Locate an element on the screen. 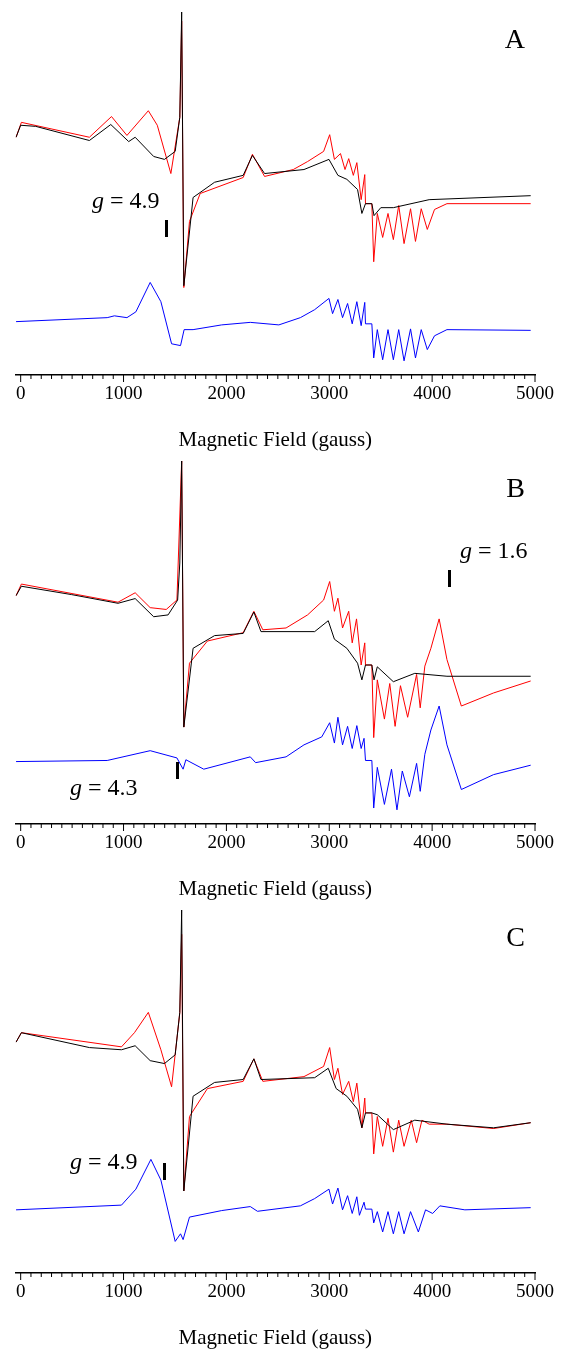  chart-title: C is located at coordinates (515, 936).